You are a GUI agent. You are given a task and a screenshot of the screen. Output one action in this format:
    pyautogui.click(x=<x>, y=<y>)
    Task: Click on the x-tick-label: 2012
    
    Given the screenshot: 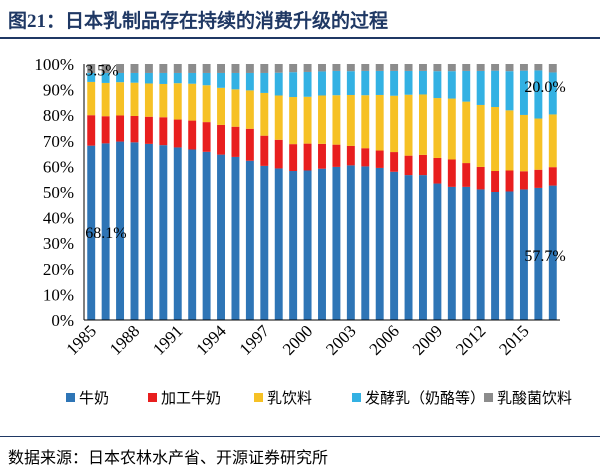 What is the action you would take?
    pyautogui.click(x=470, y=339)
    